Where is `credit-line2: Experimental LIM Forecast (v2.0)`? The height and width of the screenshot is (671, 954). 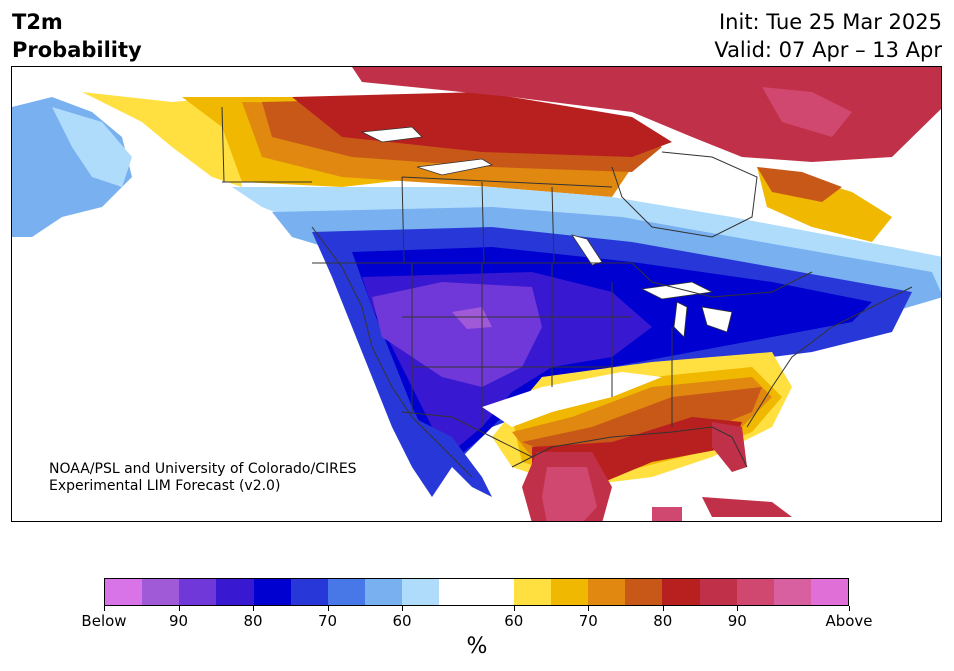 credit-line2: Experimental LIM Forecast (v2.0) is located at coordinates (165, 486).